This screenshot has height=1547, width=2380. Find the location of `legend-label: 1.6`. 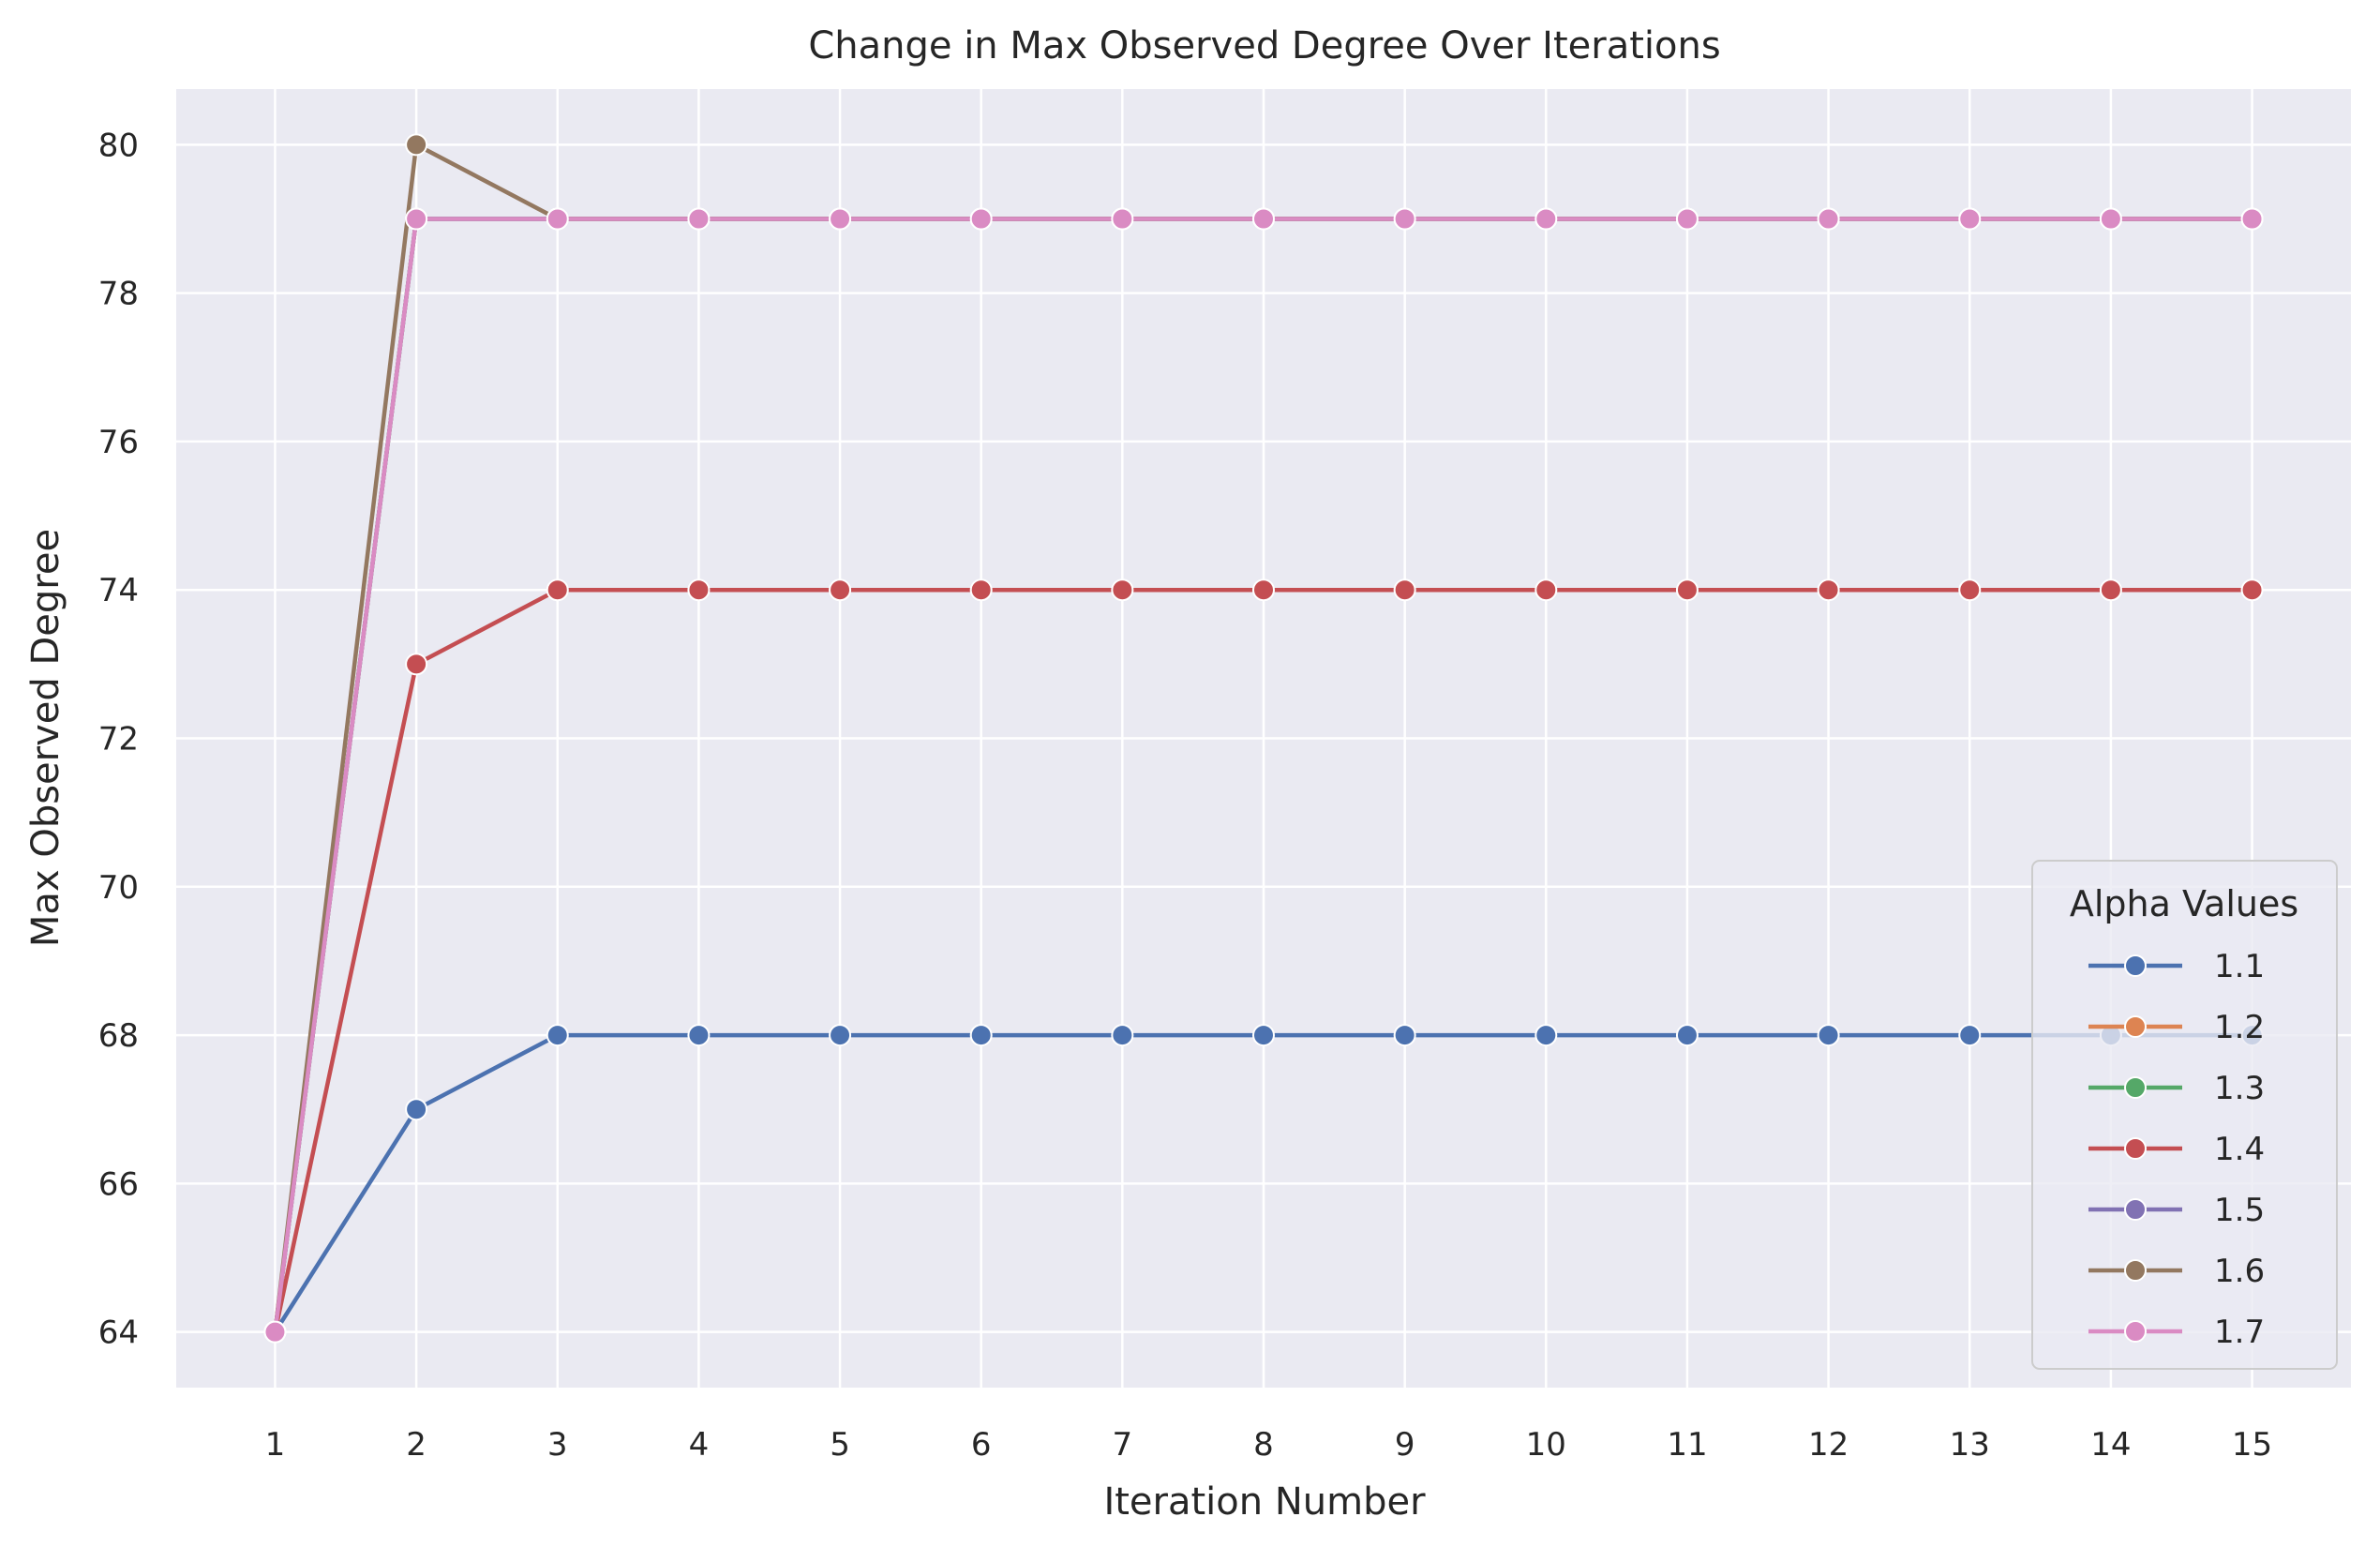

legend-label: 1.6 is located at coordinates (2239, 1271).